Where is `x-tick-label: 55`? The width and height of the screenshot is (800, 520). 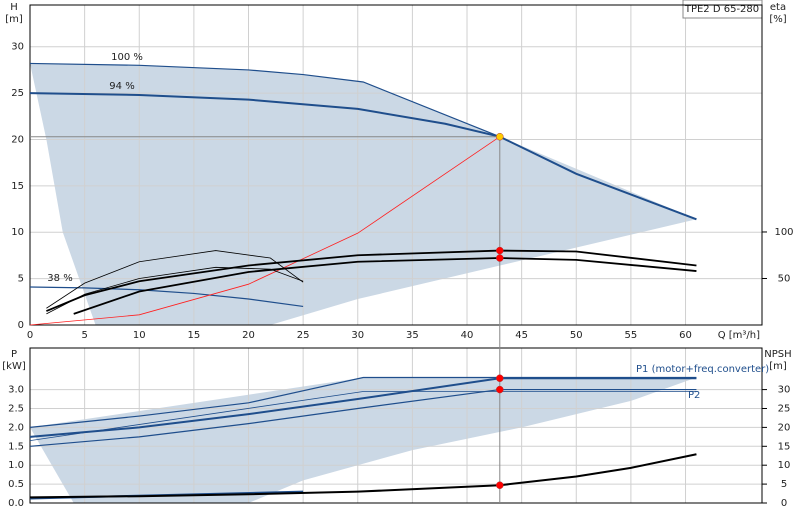
x-tick-label: 55 is located at coordinates (631, 335).